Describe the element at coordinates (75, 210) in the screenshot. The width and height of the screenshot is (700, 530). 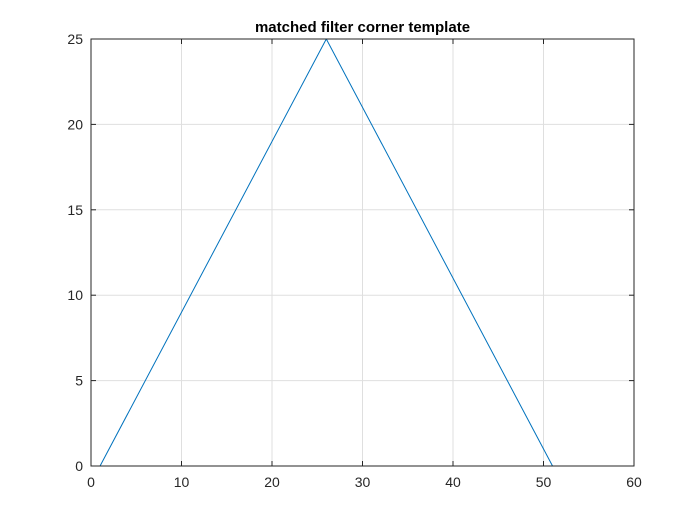
I see `y-tick-label: 15` at that location.